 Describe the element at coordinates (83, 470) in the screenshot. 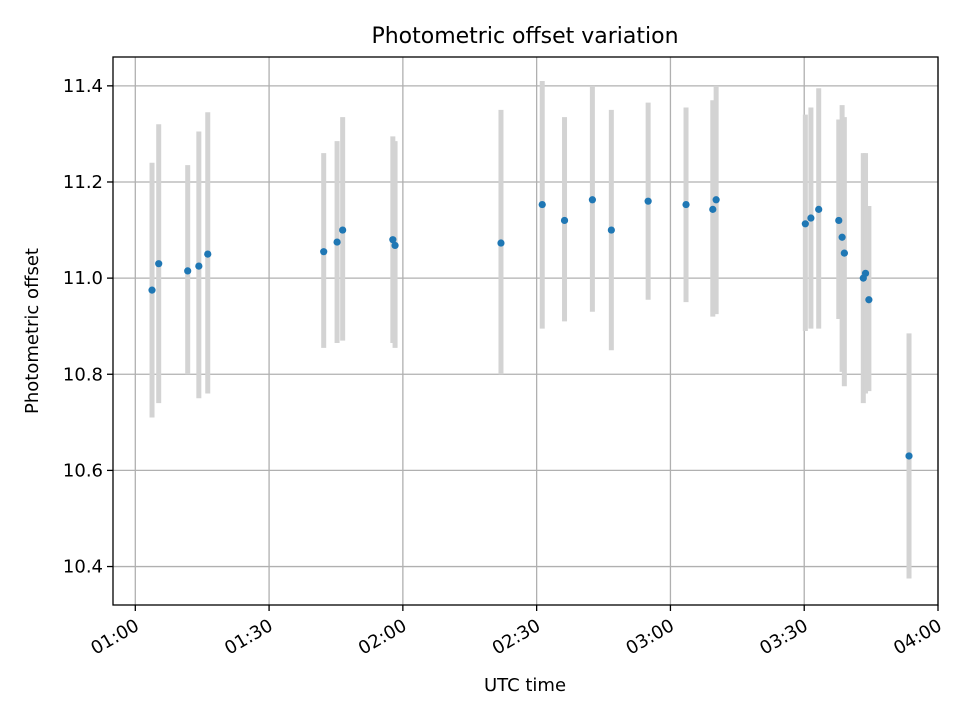

I see `y-tick-label: 10.6` at that location.